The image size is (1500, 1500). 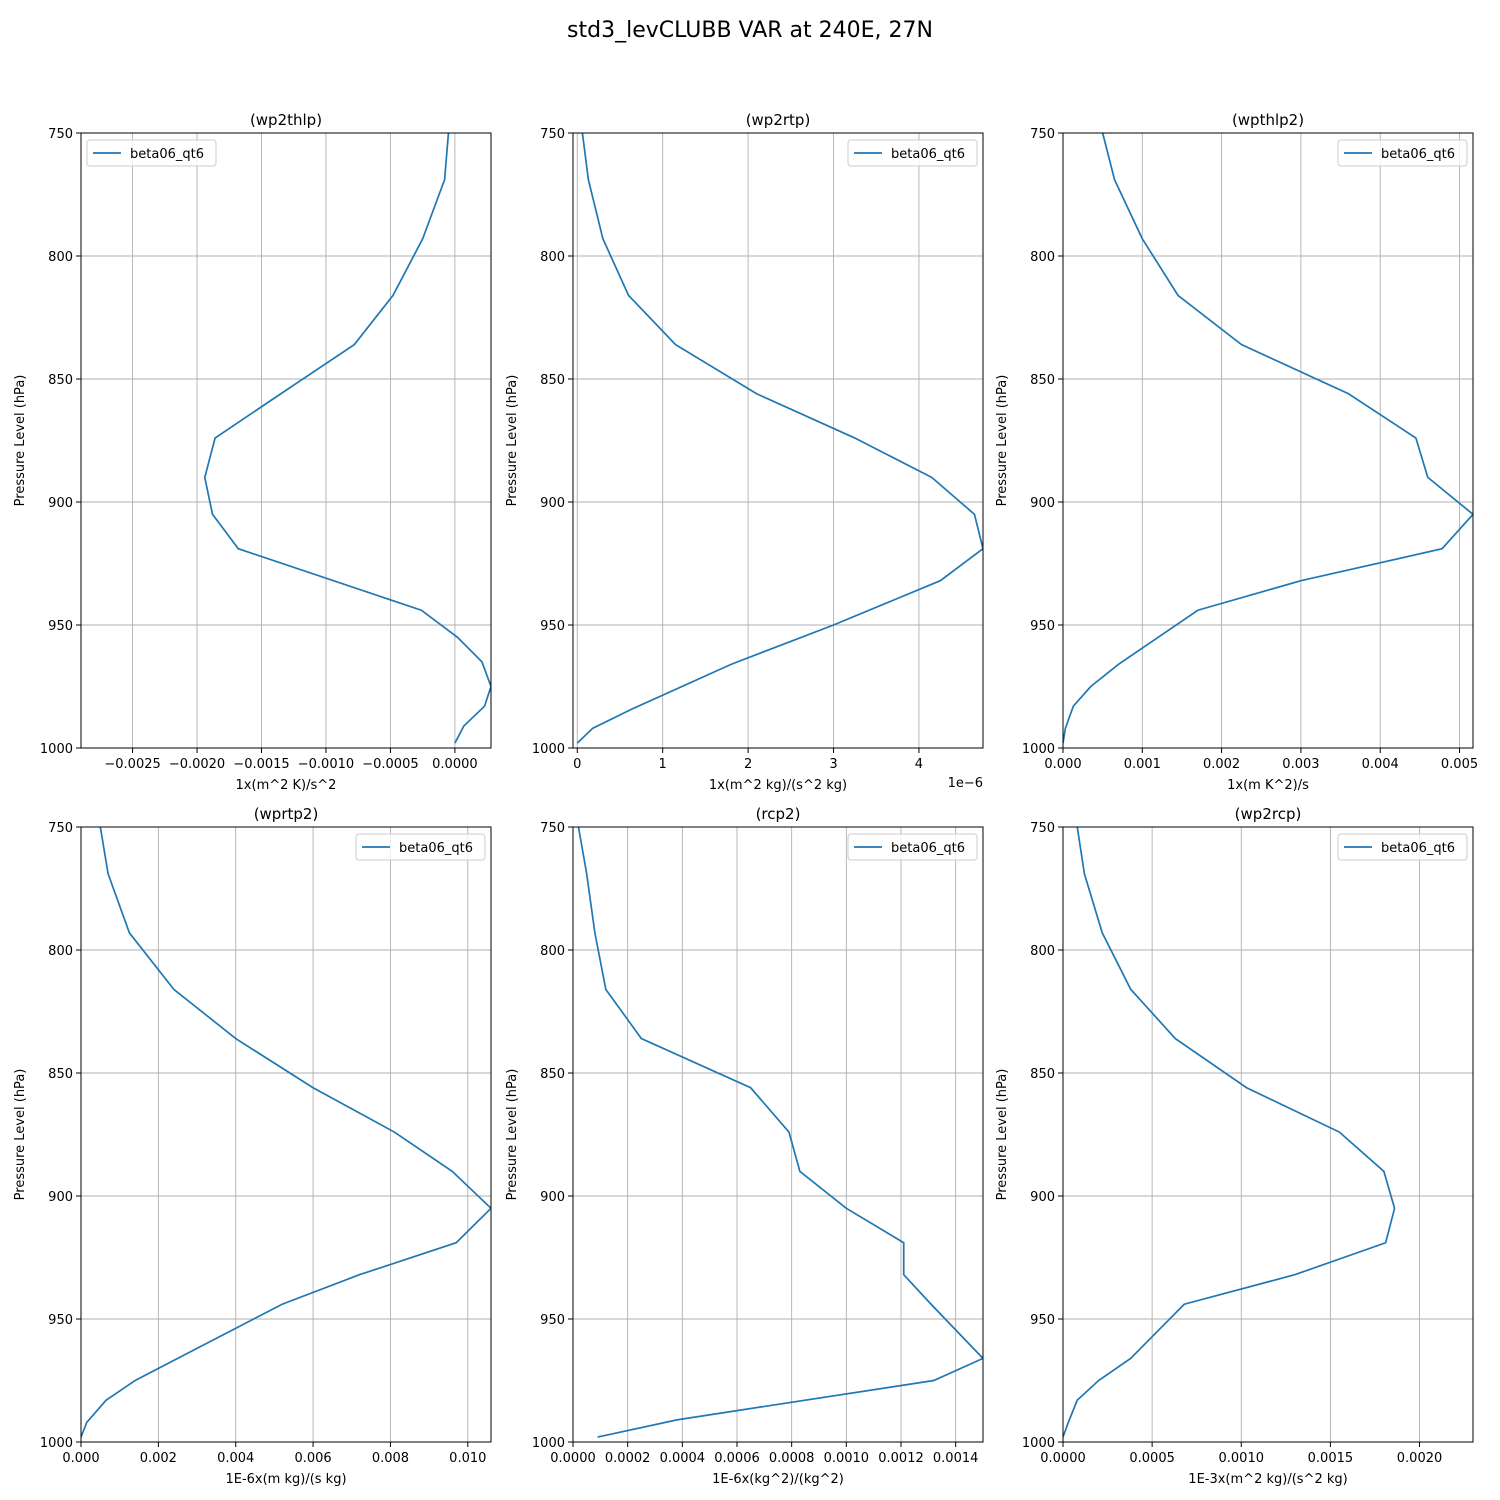 What do you see at coordinates (286, 814) in the screenshot?
I see `subplot-title: (wprtp2)` at bounding box center [286, 814].